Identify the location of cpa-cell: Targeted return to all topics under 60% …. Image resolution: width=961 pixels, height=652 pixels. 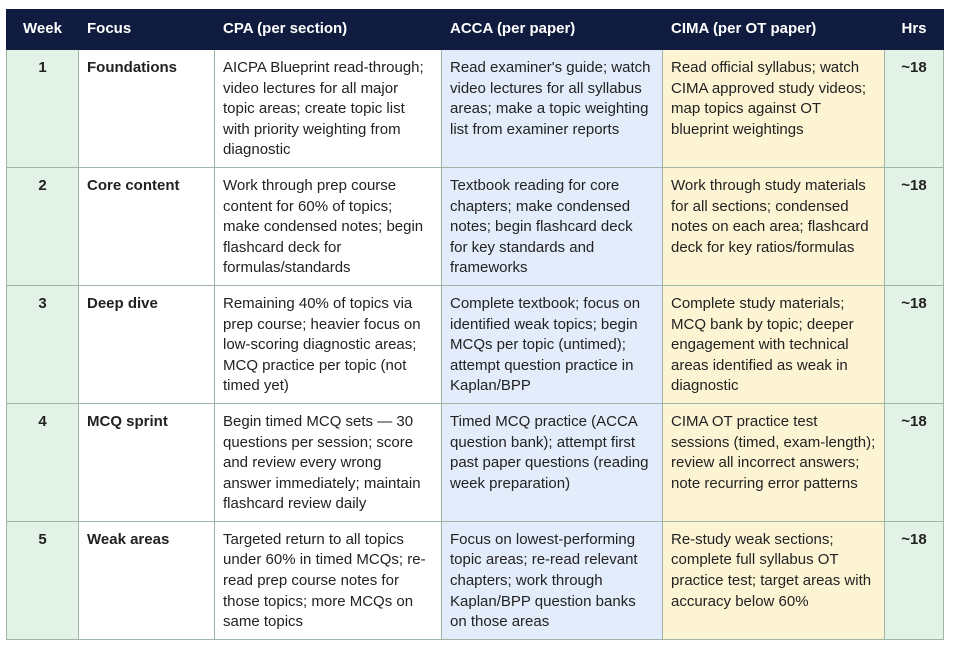
(328, 580).